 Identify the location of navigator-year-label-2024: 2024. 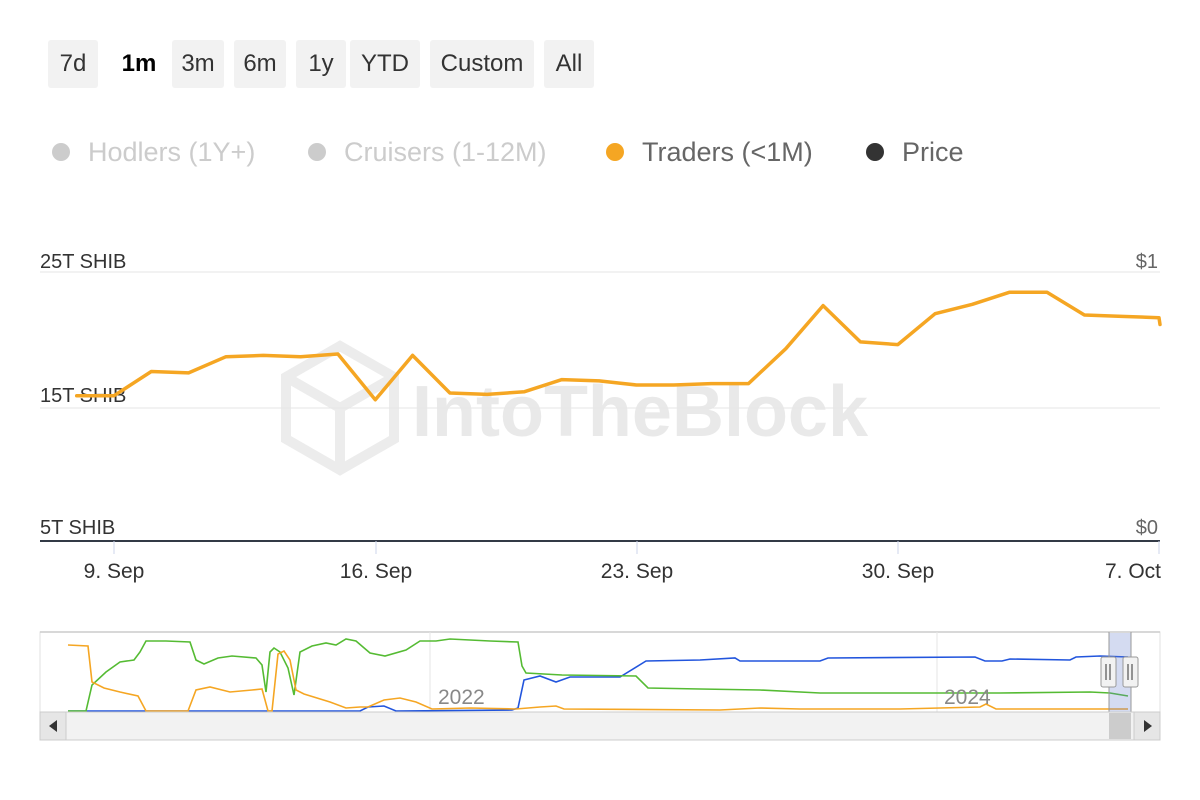
(967, 697).